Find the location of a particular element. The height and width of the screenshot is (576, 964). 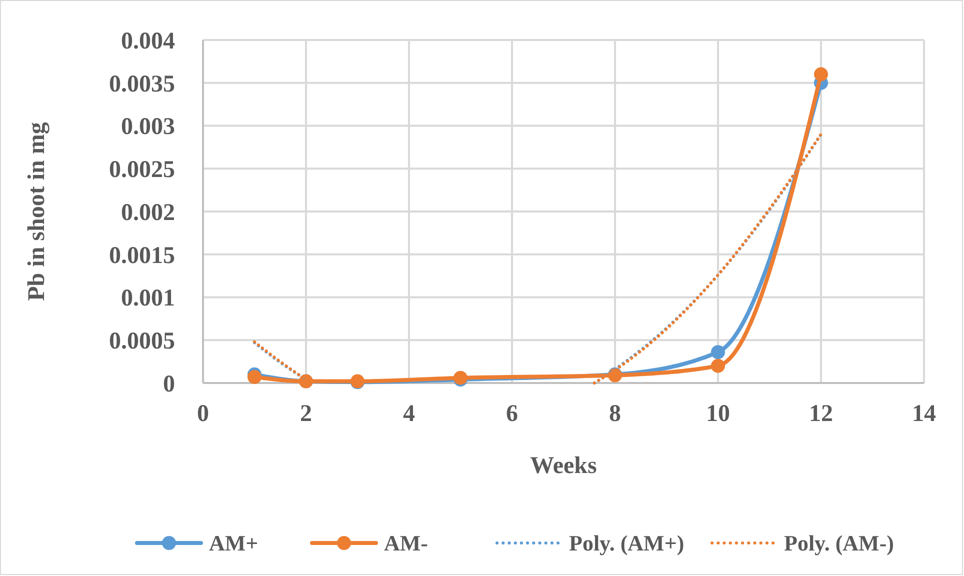

legend-label: Poly. (AM+) is located at coordinates (626, 543).